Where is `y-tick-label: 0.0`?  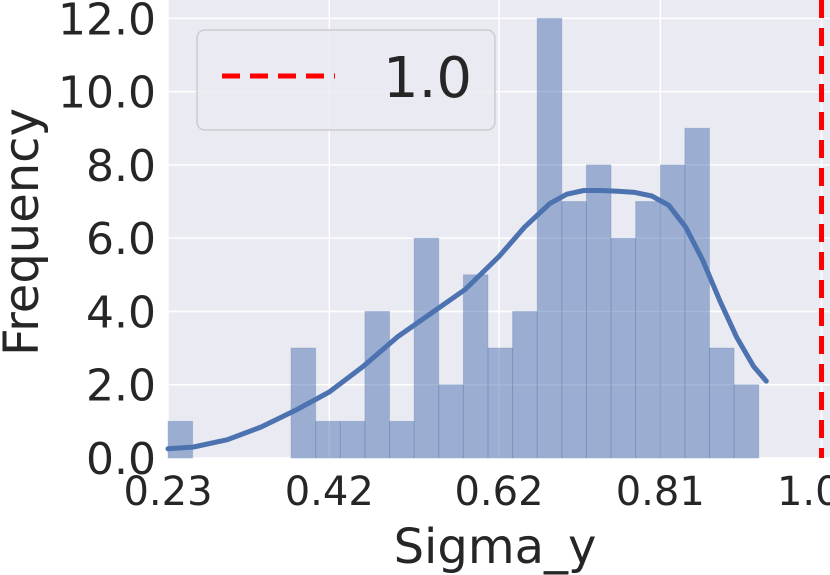
y-tick-label: 0.0 is located at coordinates (121, 459).